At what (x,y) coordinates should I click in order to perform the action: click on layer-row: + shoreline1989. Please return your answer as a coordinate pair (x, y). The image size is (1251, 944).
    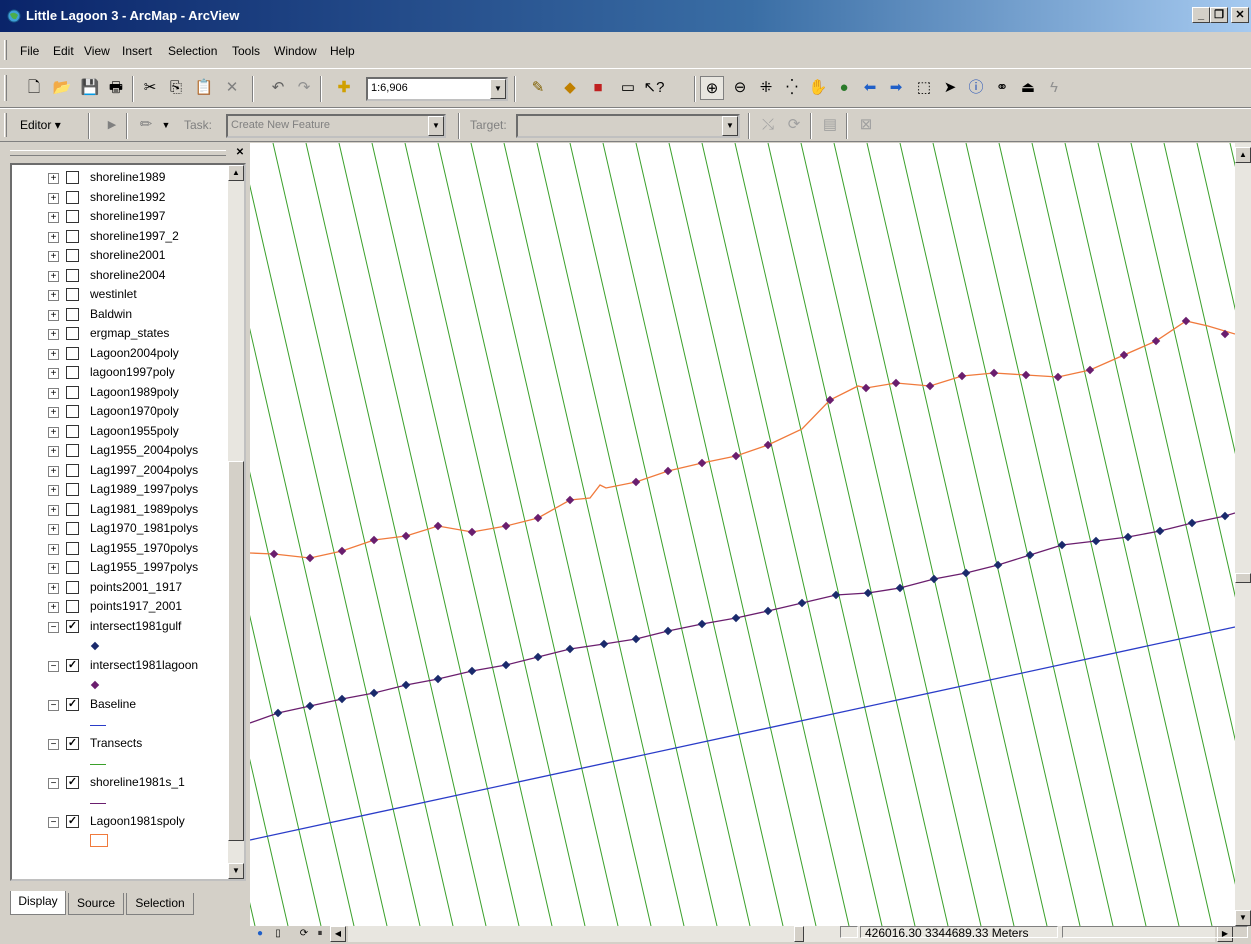
    Looking at the image, I should click on (112, 178).